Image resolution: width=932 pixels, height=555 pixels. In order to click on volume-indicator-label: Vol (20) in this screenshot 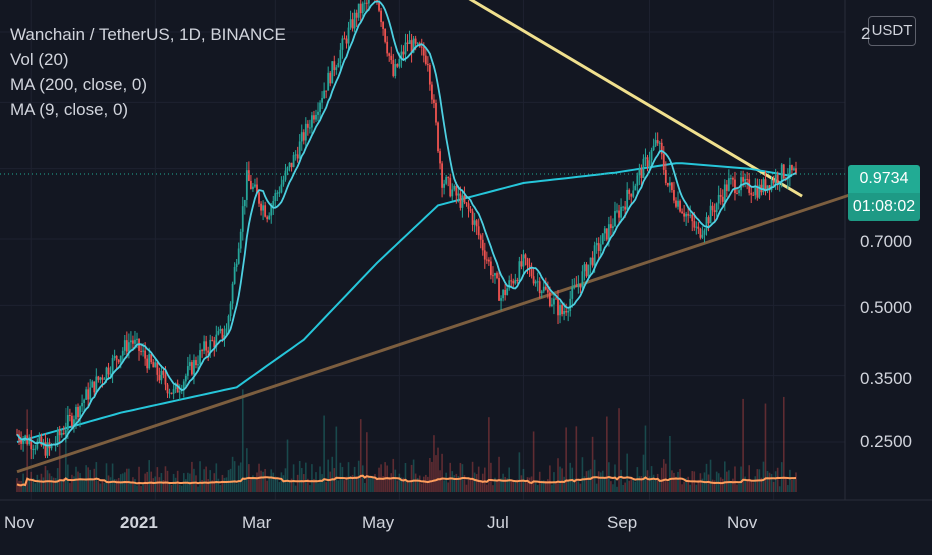, I will do `click(39, 59)`.